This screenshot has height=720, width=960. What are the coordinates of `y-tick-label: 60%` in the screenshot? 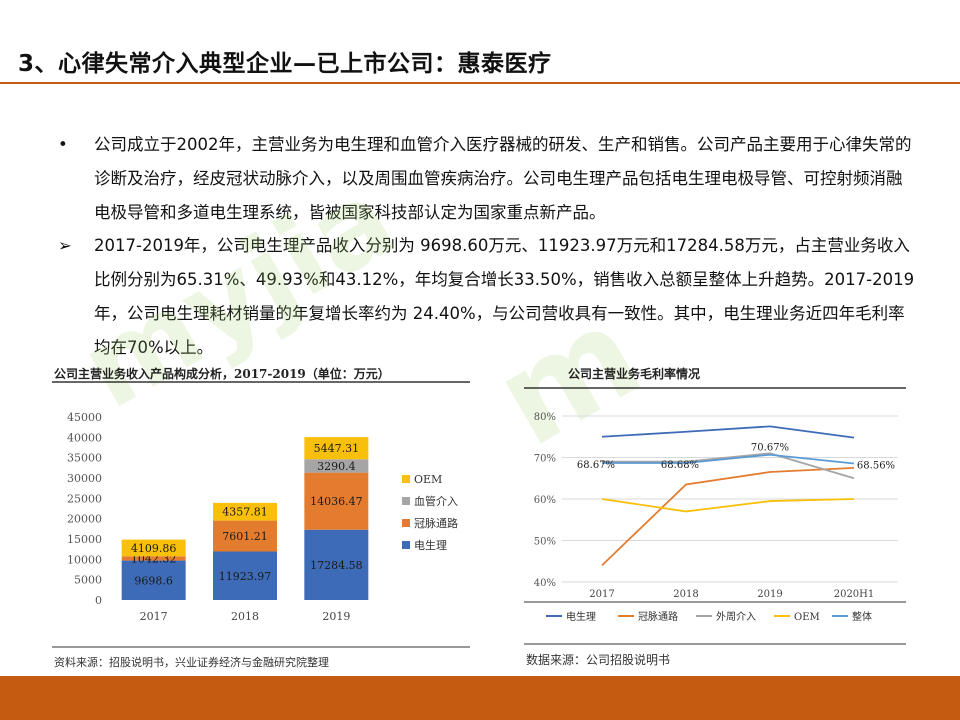 It's located at (545, 500).